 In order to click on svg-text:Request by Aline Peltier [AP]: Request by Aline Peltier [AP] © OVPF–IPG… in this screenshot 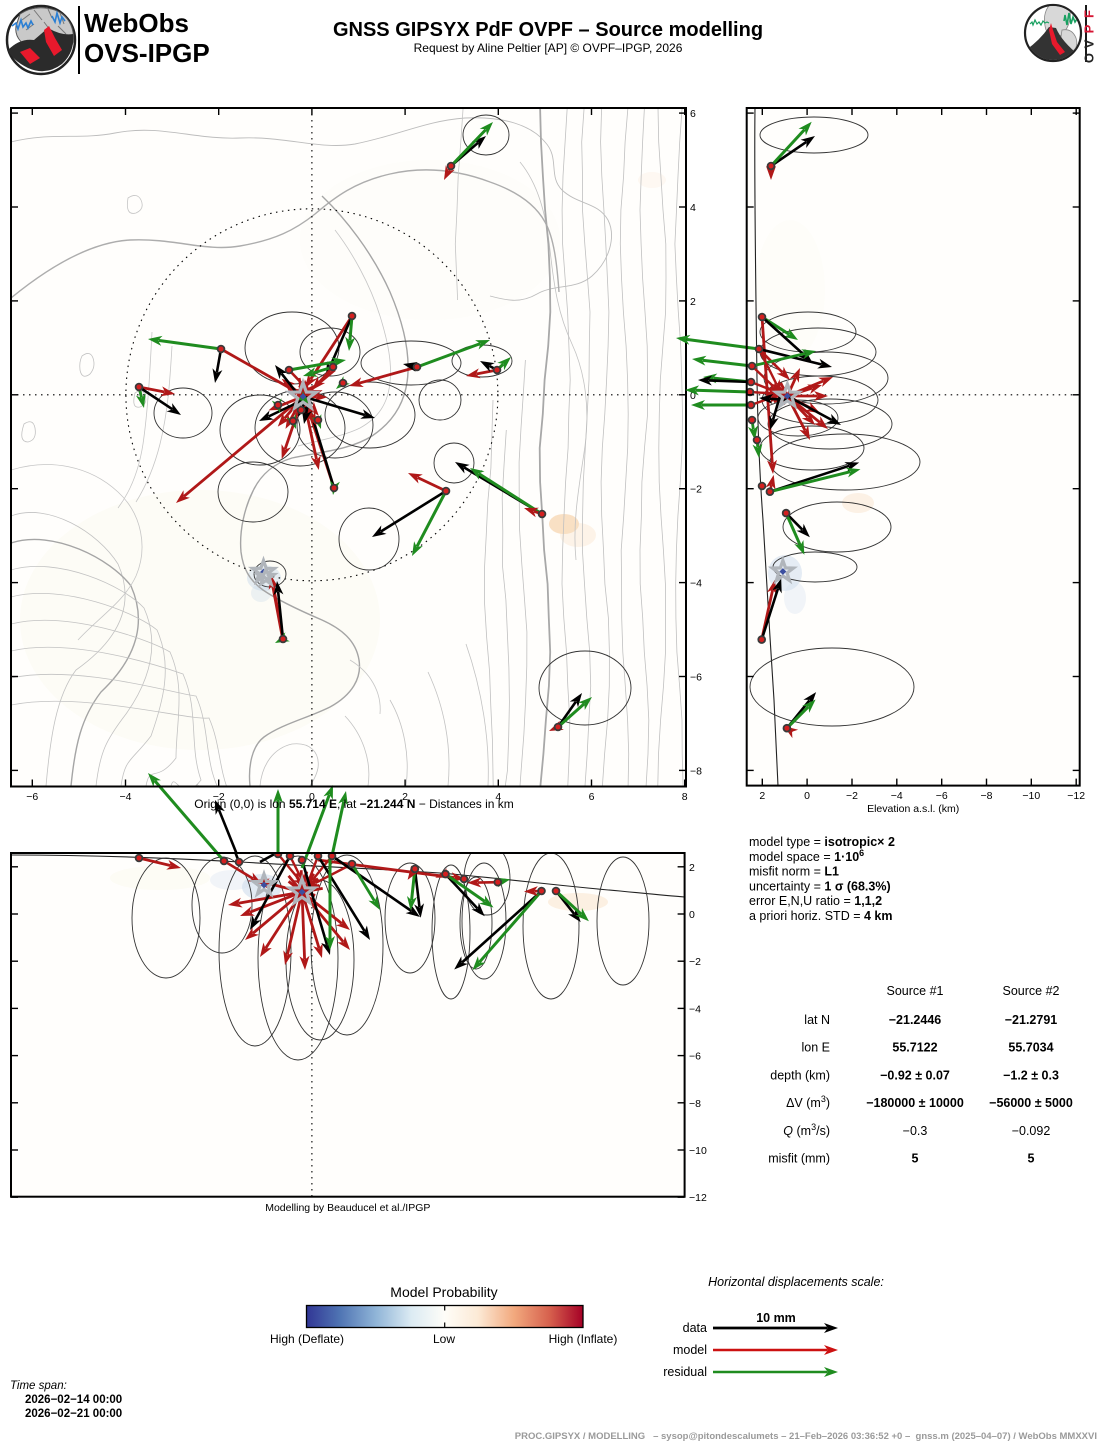, I will do `click(548, 48)`.